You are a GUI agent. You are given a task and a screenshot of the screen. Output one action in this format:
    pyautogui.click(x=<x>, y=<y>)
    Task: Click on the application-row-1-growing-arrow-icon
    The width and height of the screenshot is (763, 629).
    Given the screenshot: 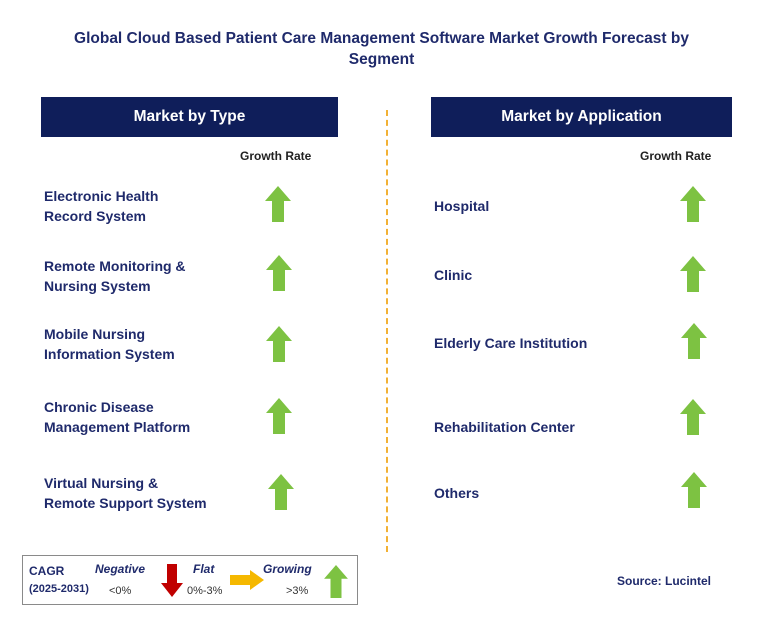 What is the action you would take?
    pyautogui.click(x=693, y=204)
    